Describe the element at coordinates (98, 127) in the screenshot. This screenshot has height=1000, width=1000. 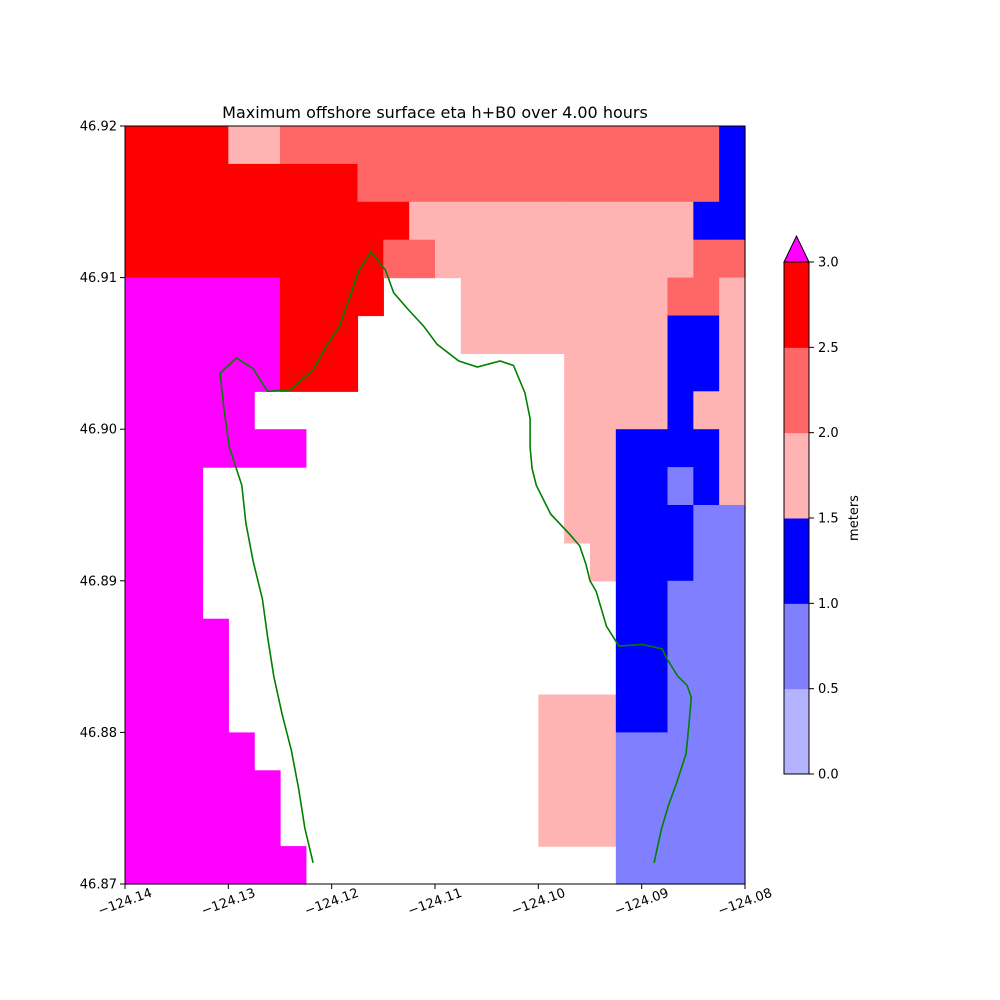
I see `y-tick-label: 46.92` at that location.